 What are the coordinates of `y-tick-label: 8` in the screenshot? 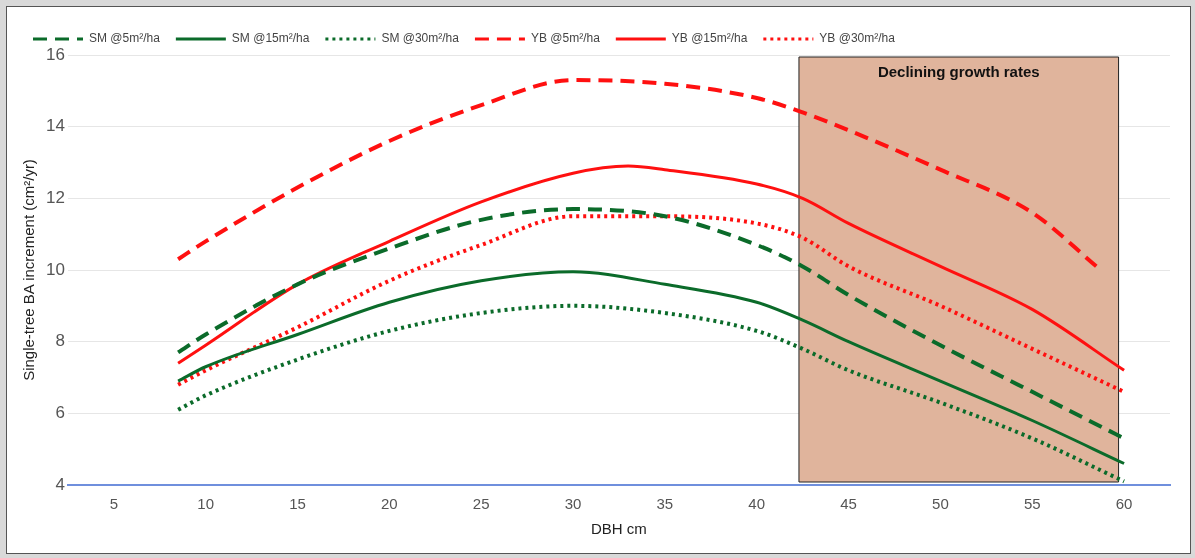 It's located at (60, 341).